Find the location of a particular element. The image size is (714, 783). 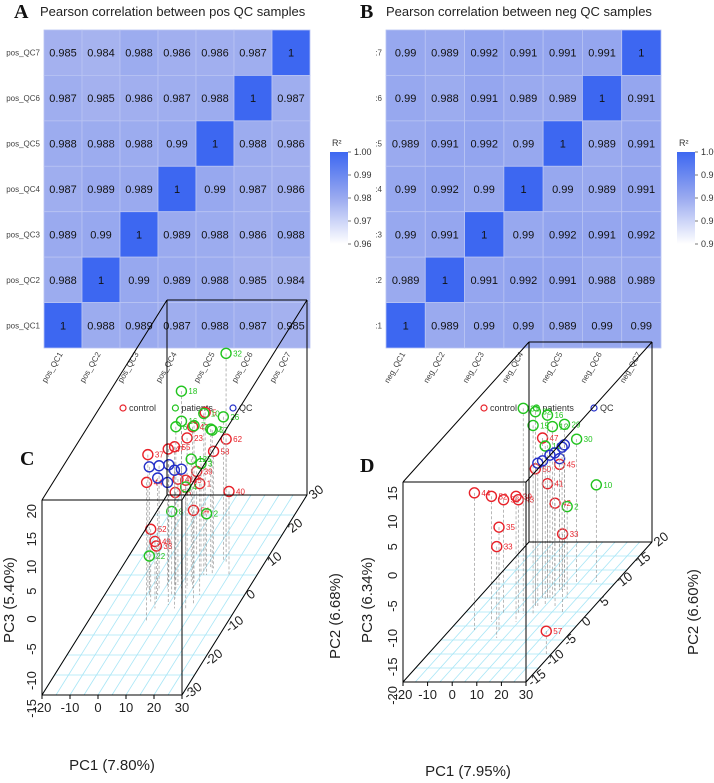

heatmap-y-tick-label: pos_QC2 is located at coordinates (23, 280).